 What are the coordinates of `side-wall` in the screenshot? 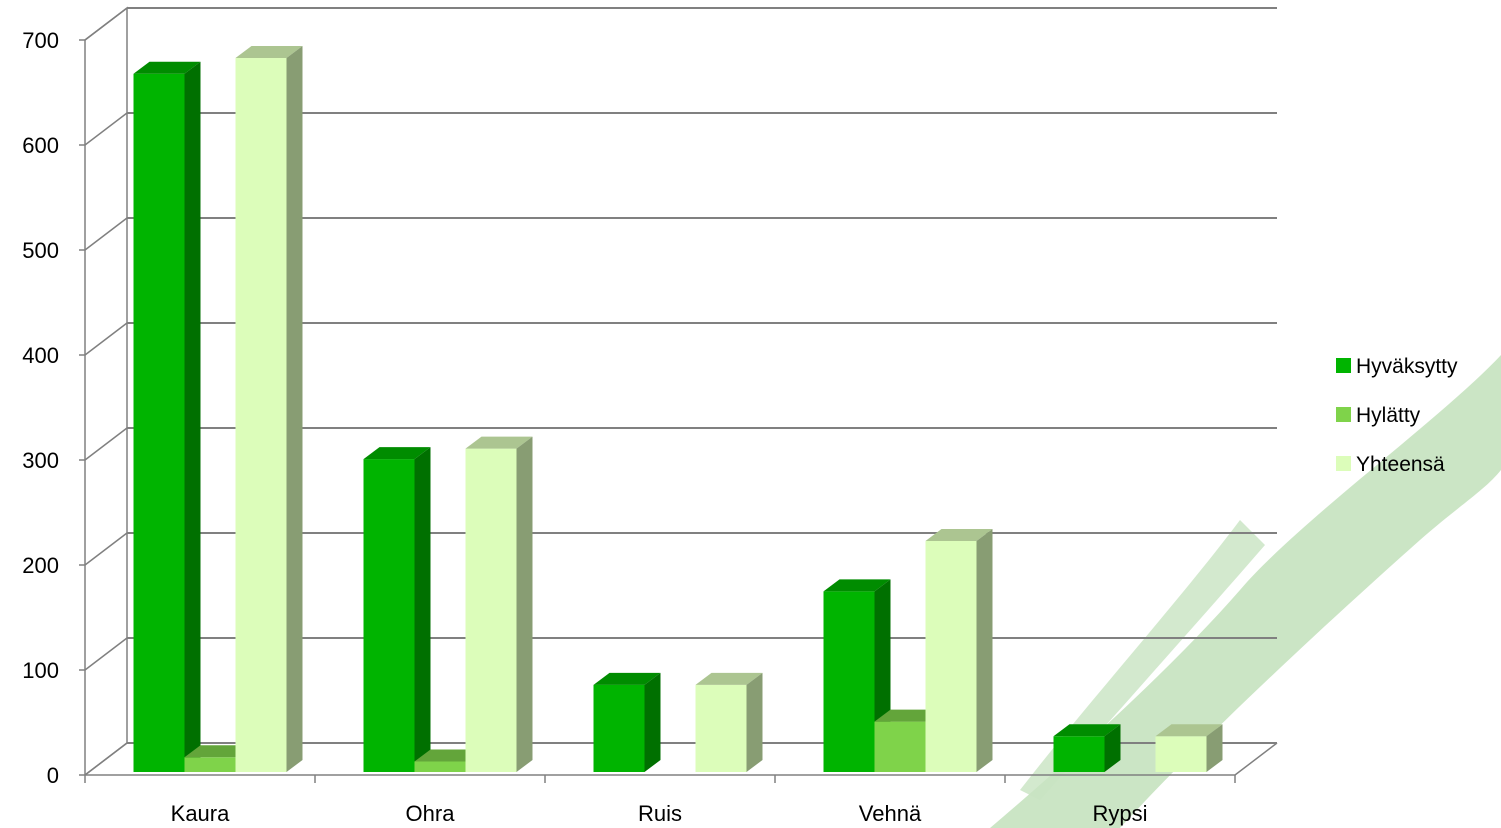 It's located at (106, 391).